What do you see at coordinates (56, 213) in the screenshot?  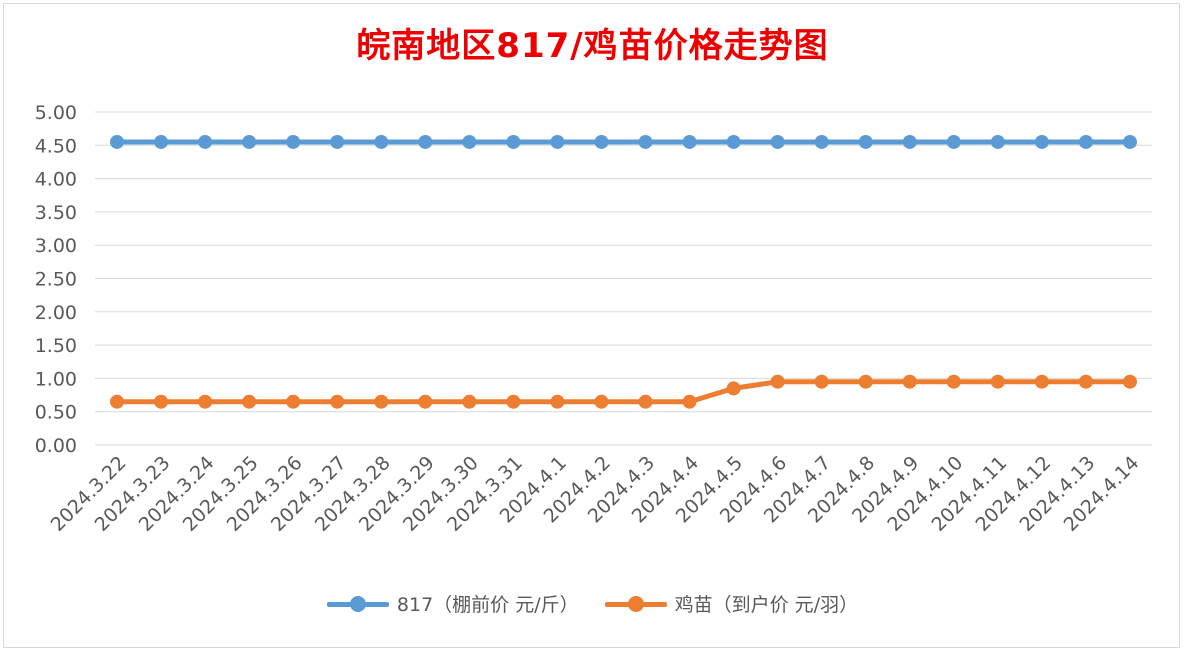 I see `y-tick-label: 3.50` at bounding box center [56, 213].